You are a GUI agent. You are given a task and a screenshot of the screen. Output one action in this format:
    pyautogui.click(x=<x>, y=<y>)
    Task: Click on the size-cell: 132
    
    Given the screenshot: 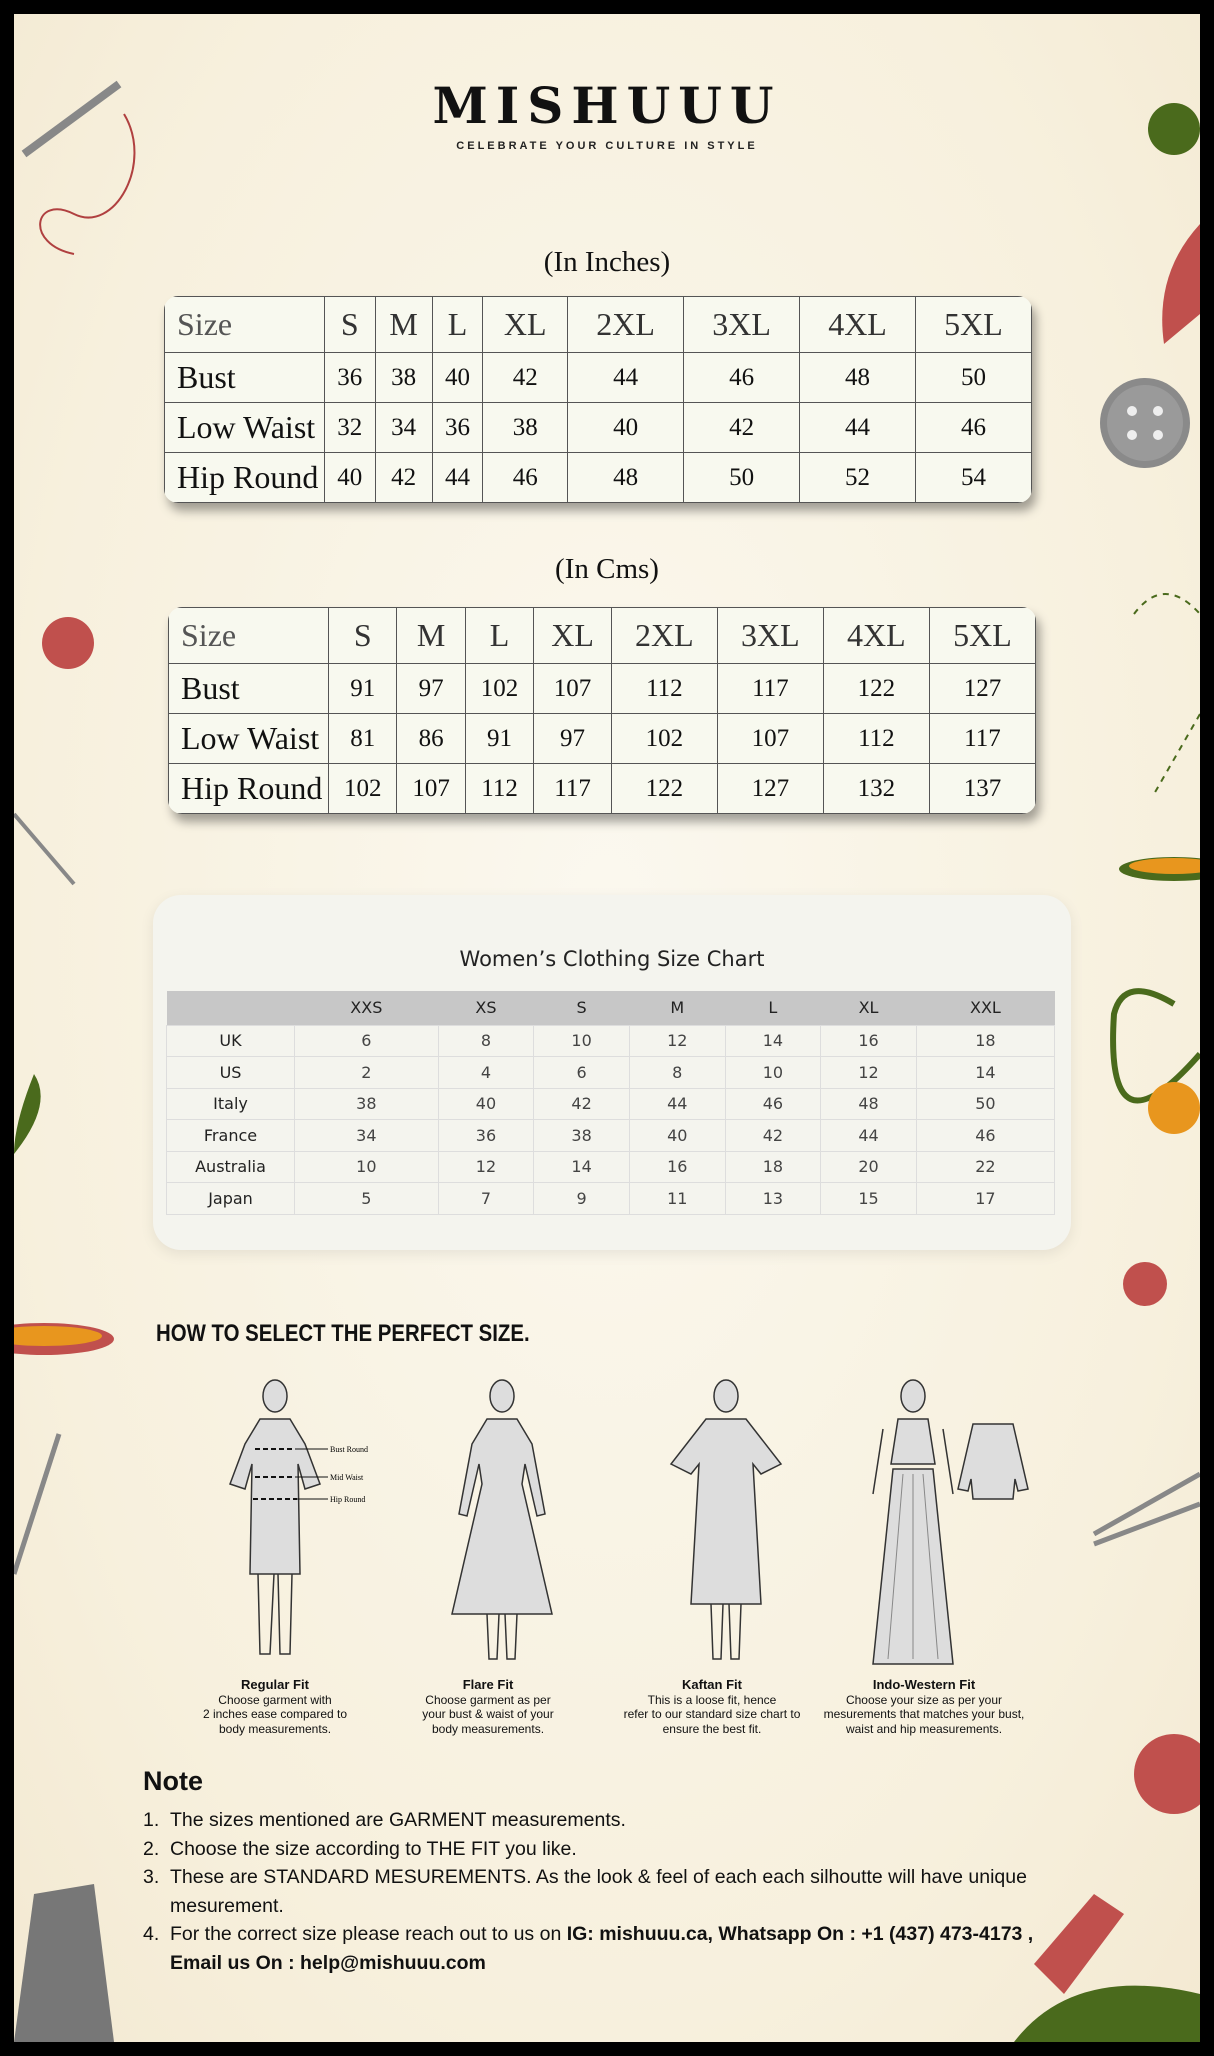 What is the action you would take?
    pyautogui.click(x=876, y=788)
    